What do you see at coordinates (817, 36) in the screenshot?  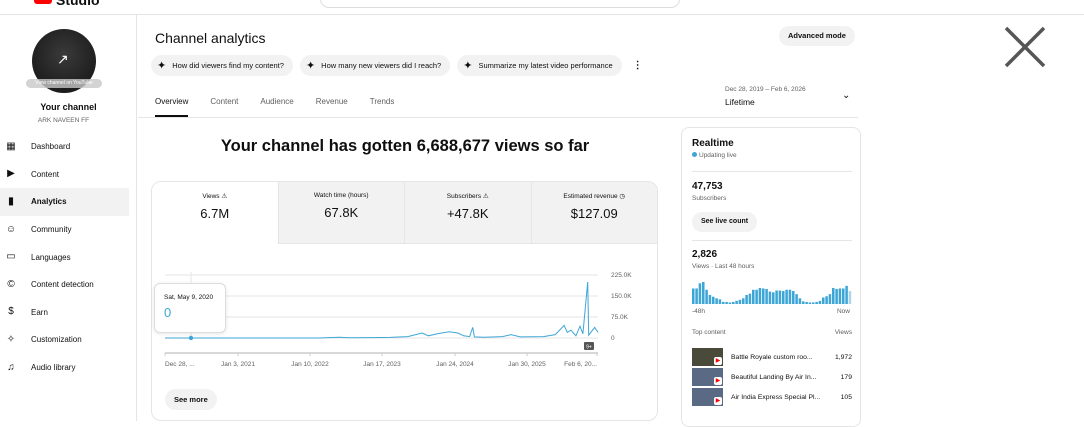 I see `advanced-mode-button: Advanced mode` at bounding box center [817, 36].